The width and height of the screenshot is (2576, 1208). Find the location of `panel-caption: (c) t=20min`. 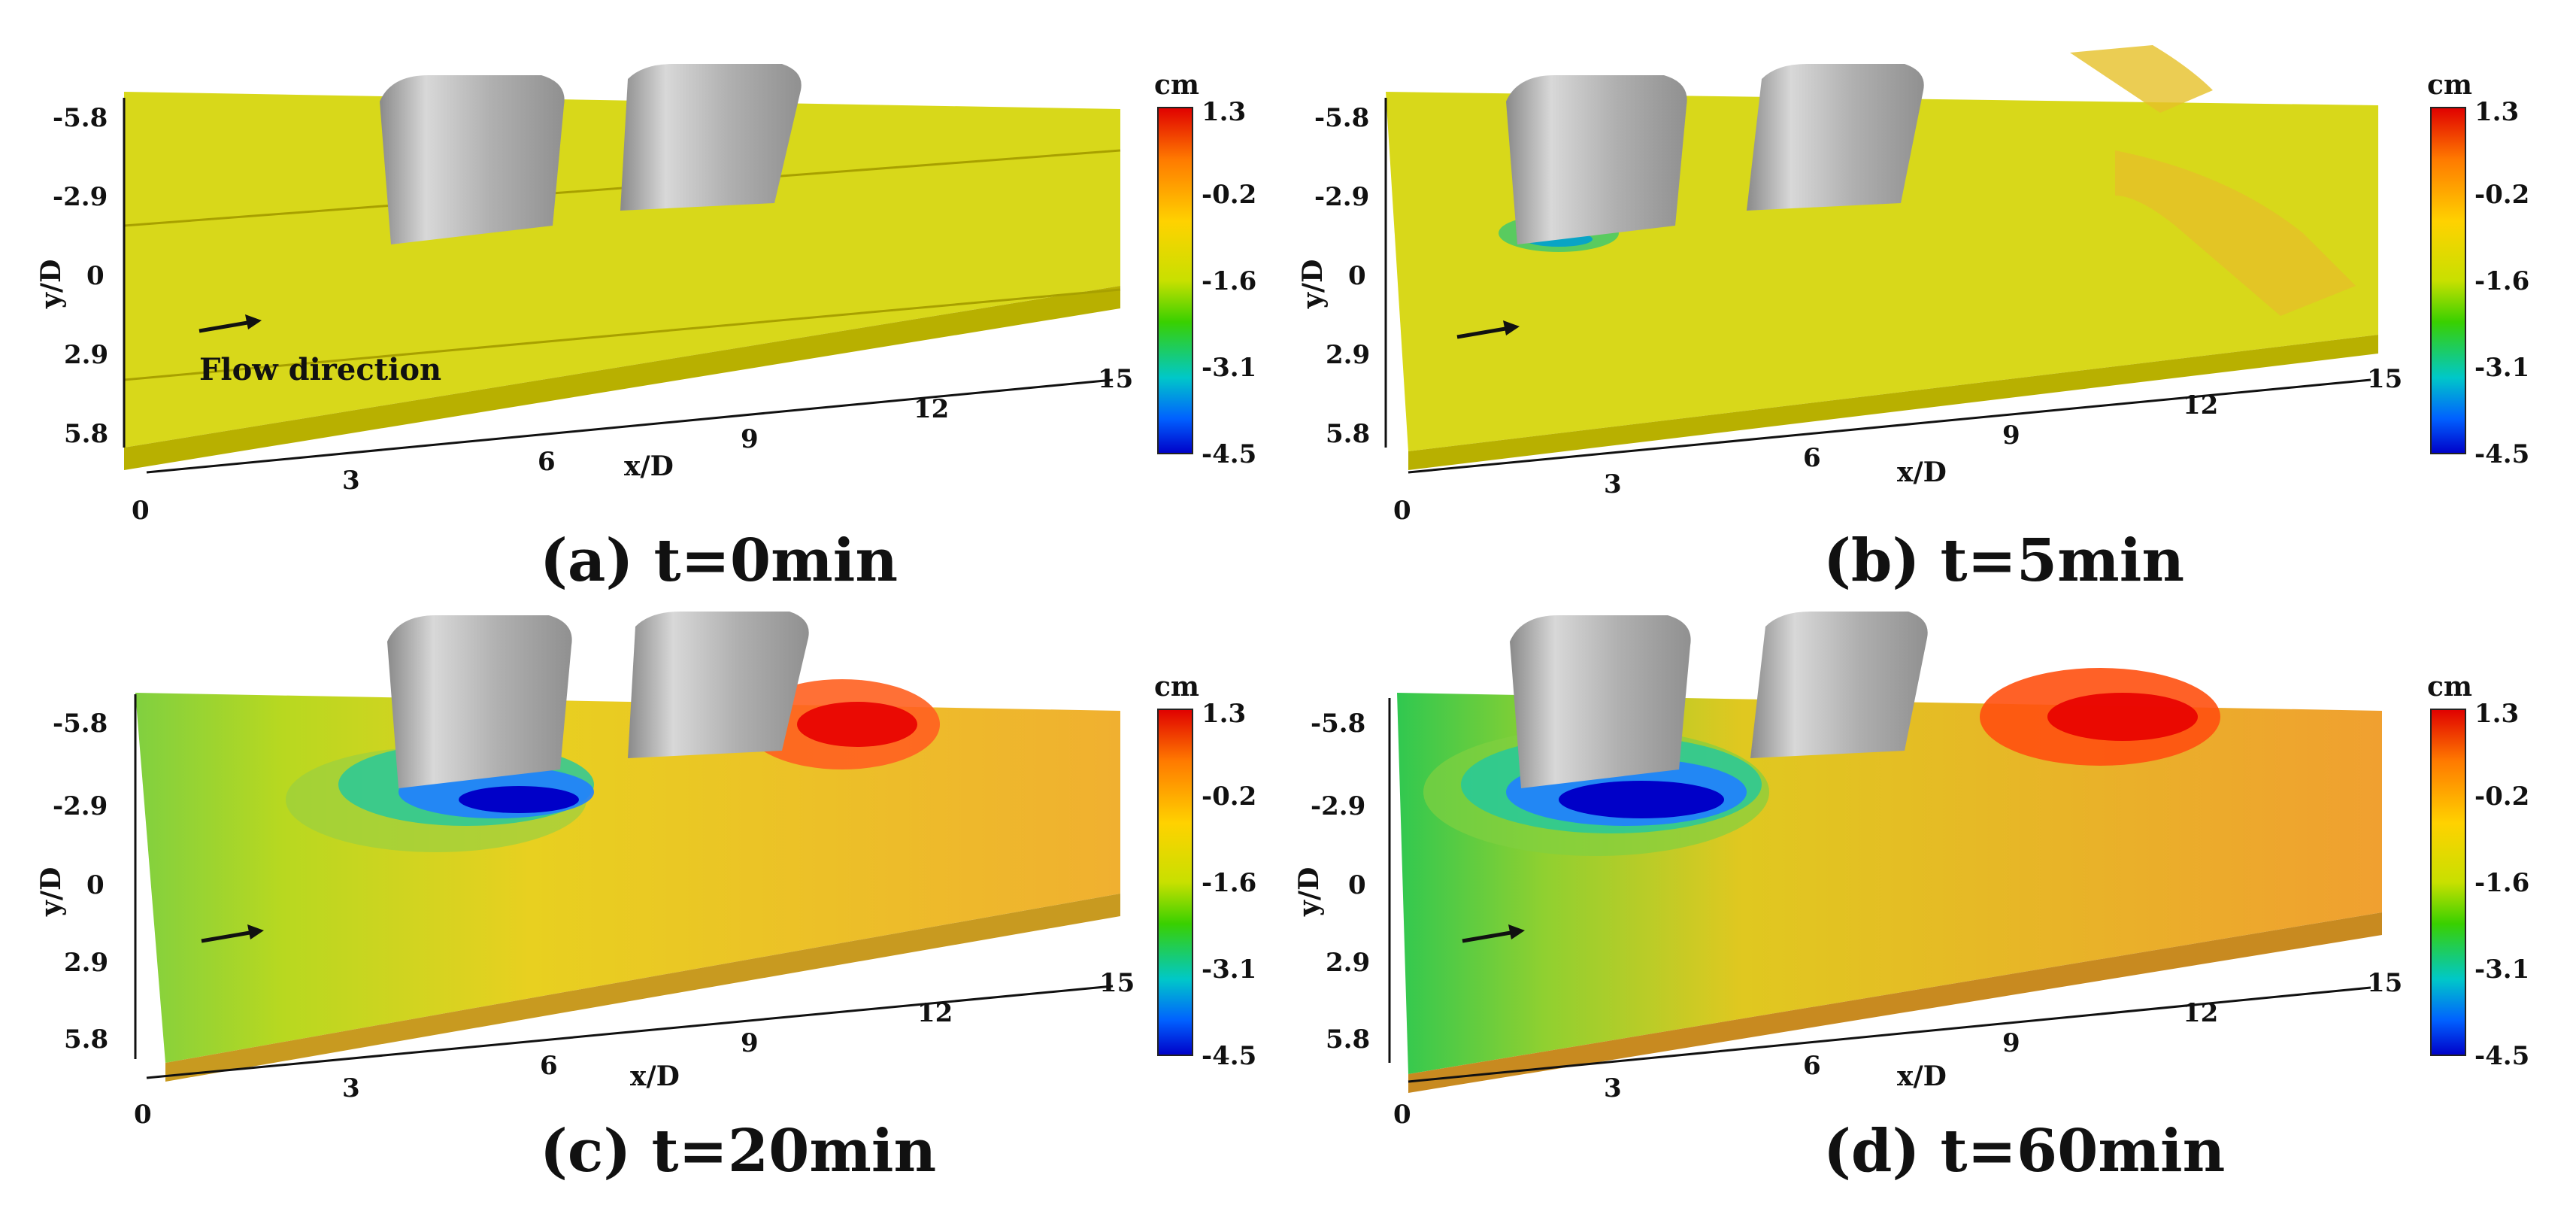

panel-caption: (c) t=20min is located at coordinates (738, 1151).